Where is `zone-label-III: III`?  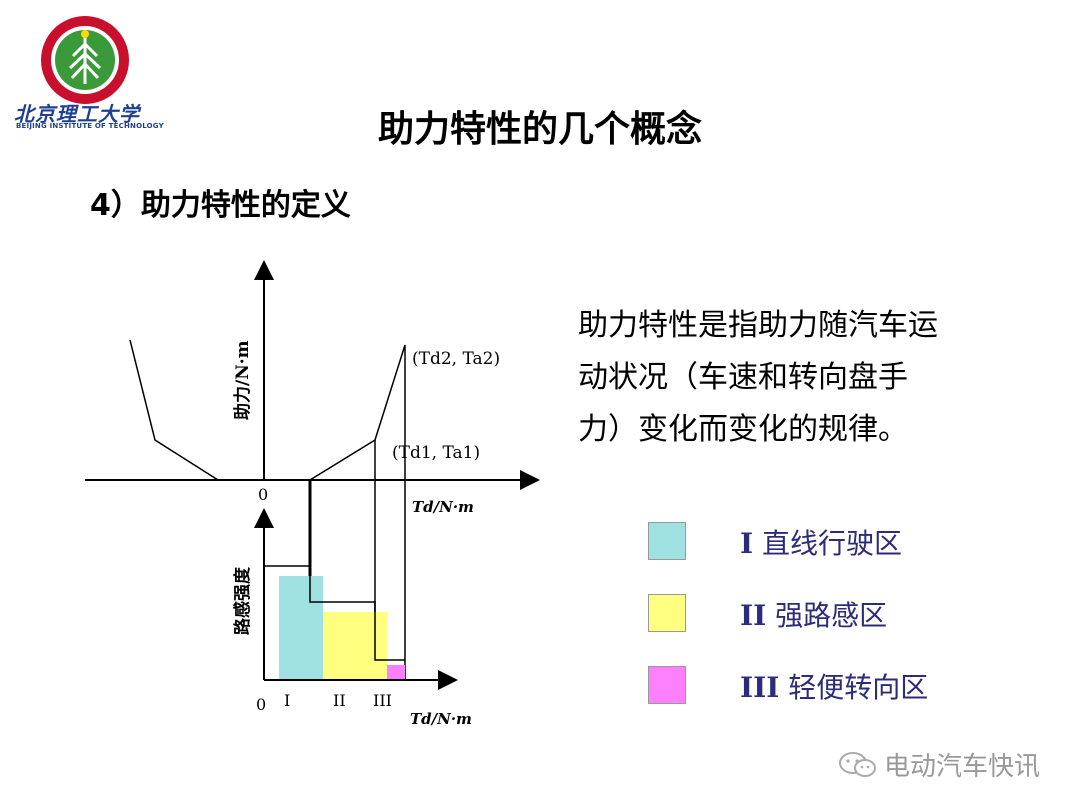 zone-label-III: III is located at coordinates (382, 700).